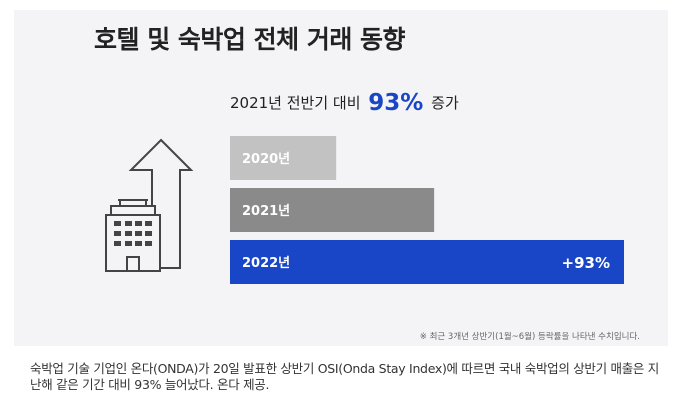 The width and height of the screenshot is (687, 410). Describe the element at coordinates (586, 263) in the screenshot. I see `bar-value-label: +93%` at that location.